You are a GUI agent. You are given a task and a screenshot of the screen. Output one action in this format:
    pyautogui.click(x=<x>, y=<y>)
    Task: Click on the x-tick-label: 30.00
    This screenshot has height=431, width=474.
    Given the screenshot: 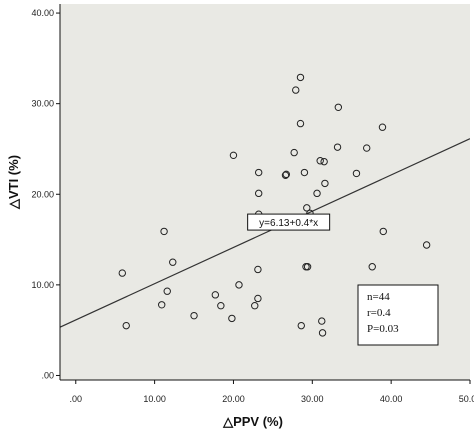 What is the action you would take?
    pyautogui.click(x=312, y=399)
    